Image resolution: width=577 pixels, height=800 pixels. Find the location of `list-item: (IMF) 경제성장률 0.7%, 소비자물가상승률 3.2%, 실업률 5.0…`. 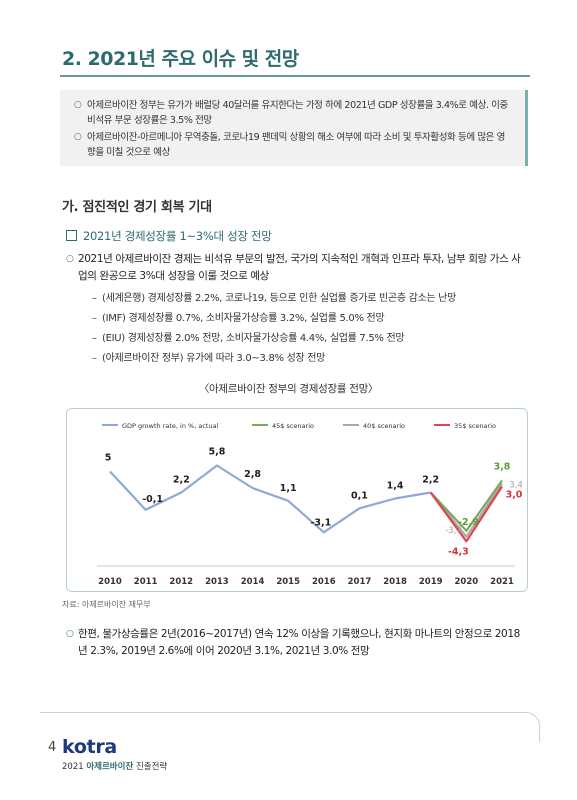

list-item: (IMF) 경제성장률 0.7%, 소비자물가상승률 3.2%, 실업률 5.0… is located at coordinates (307, 319).